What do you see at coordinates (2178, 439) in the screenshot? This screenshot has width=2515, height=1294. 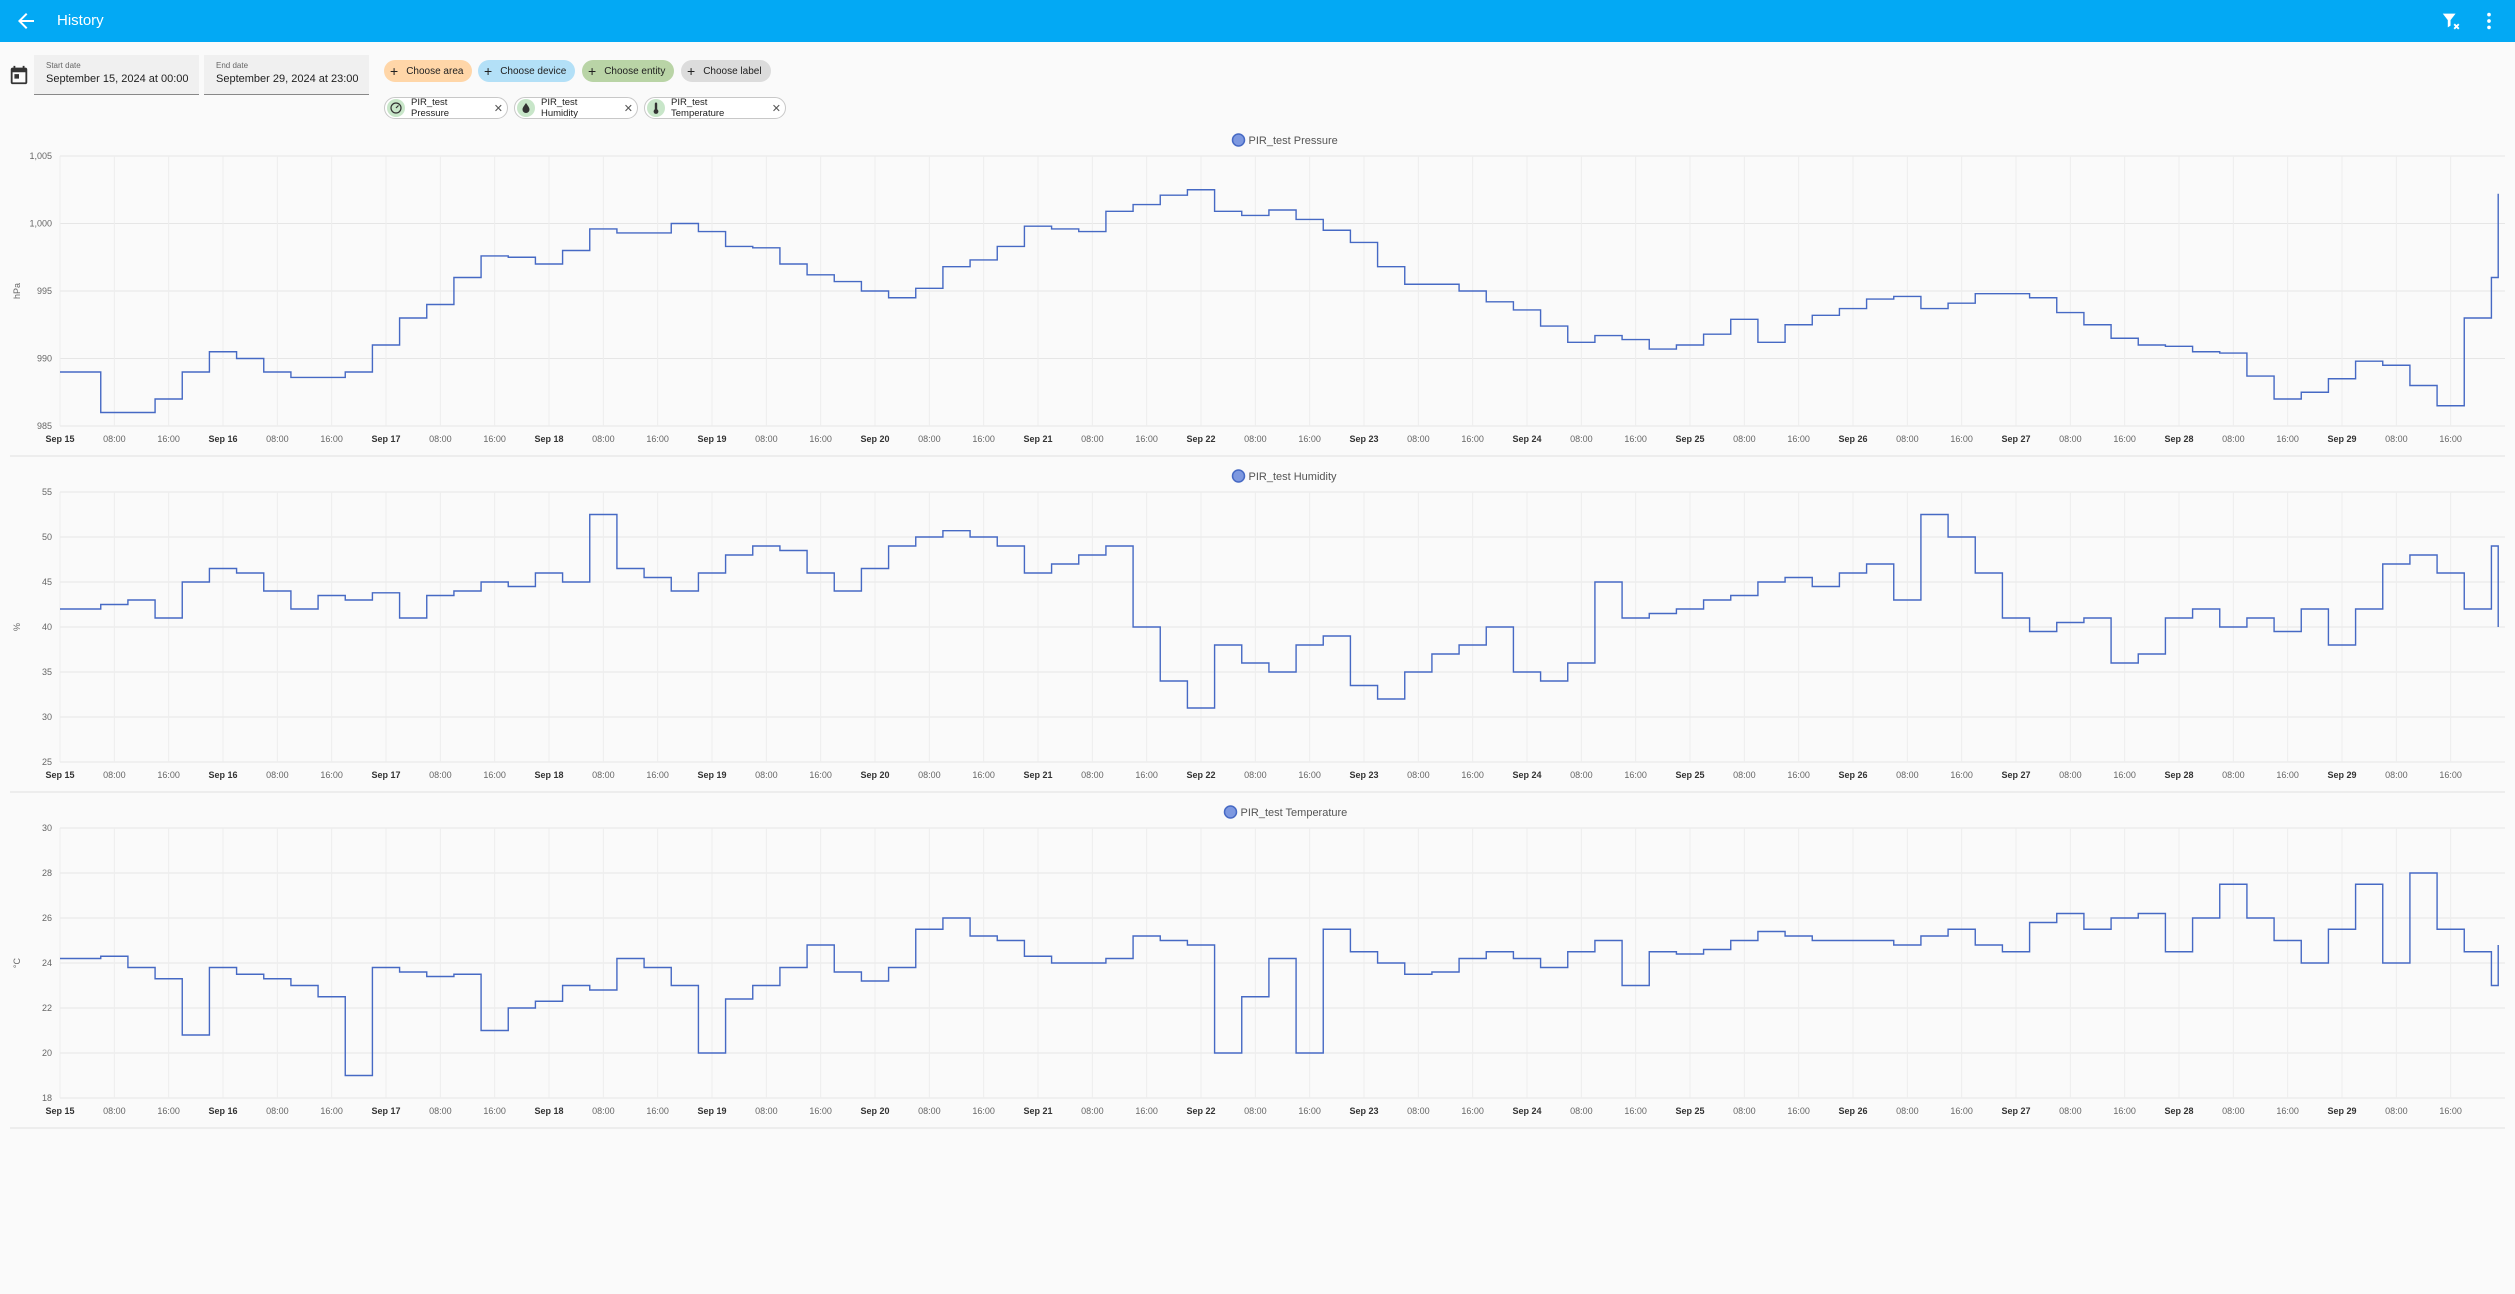 I see `x-tick-label: Sep 28` at bounding box center [2178, 439].